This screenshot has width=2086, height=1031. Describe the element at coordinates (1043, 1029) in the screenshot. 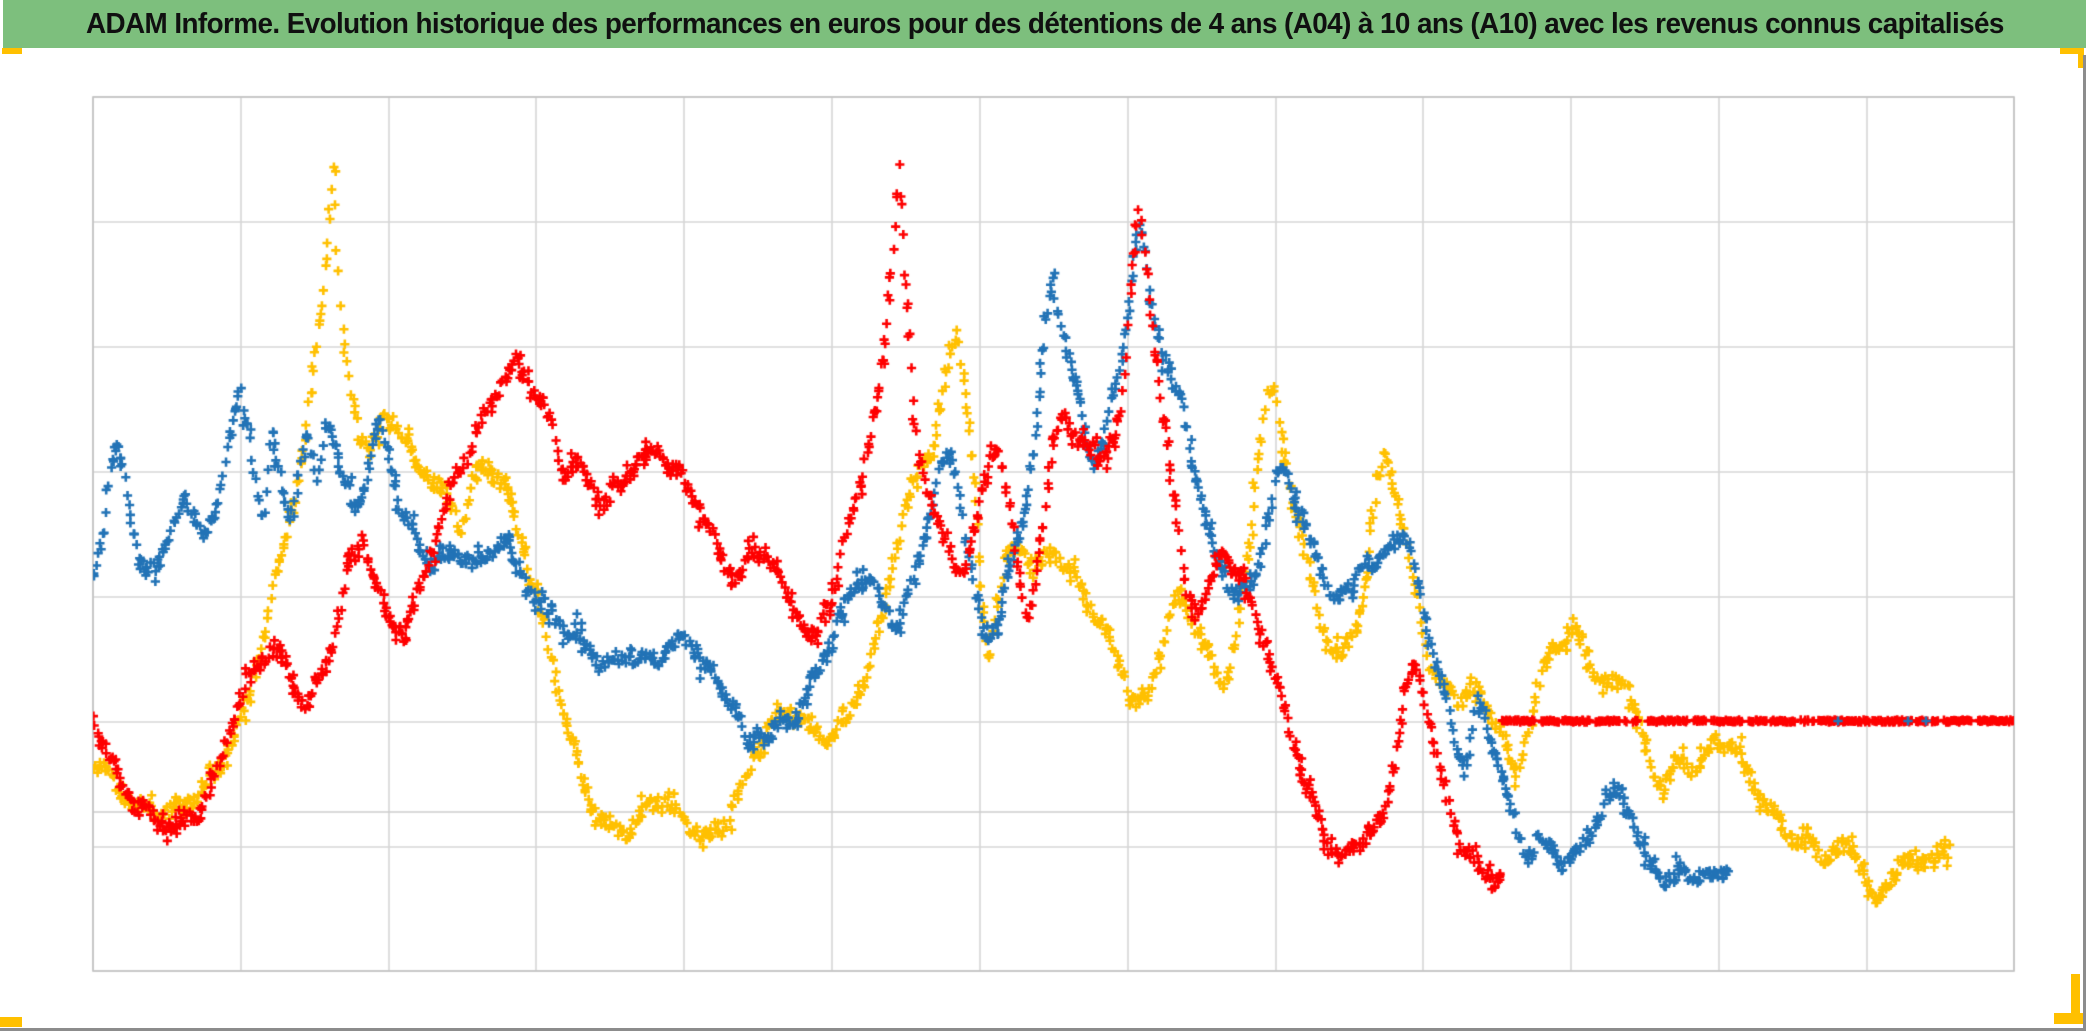

I see `window-bottom-edge` at that location.